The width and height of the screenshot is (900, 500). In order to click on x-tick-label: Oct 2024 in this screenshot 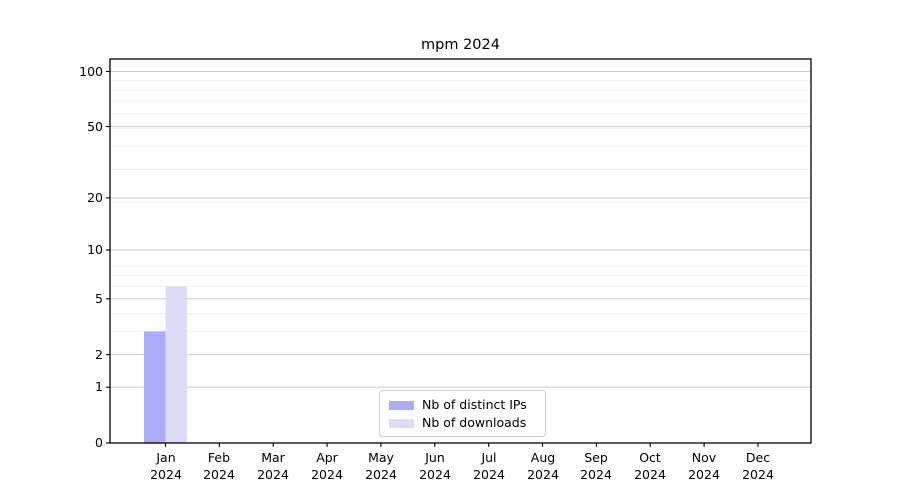, I will do `click(650, 466)`.